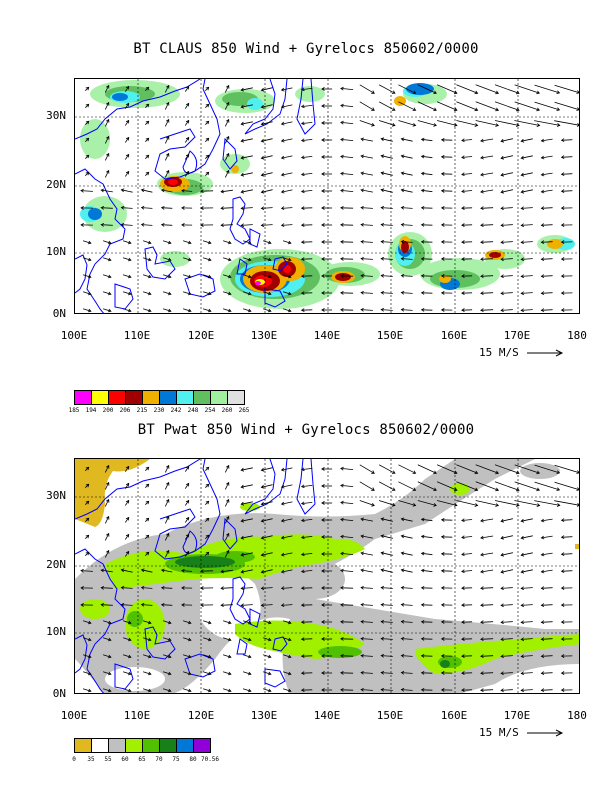 Image resolution: width=612 pixels, height=792 pixels. Describe the element at coordinates (142, 759) in the screenshot. I see `colorbar-label: 65` at that location.